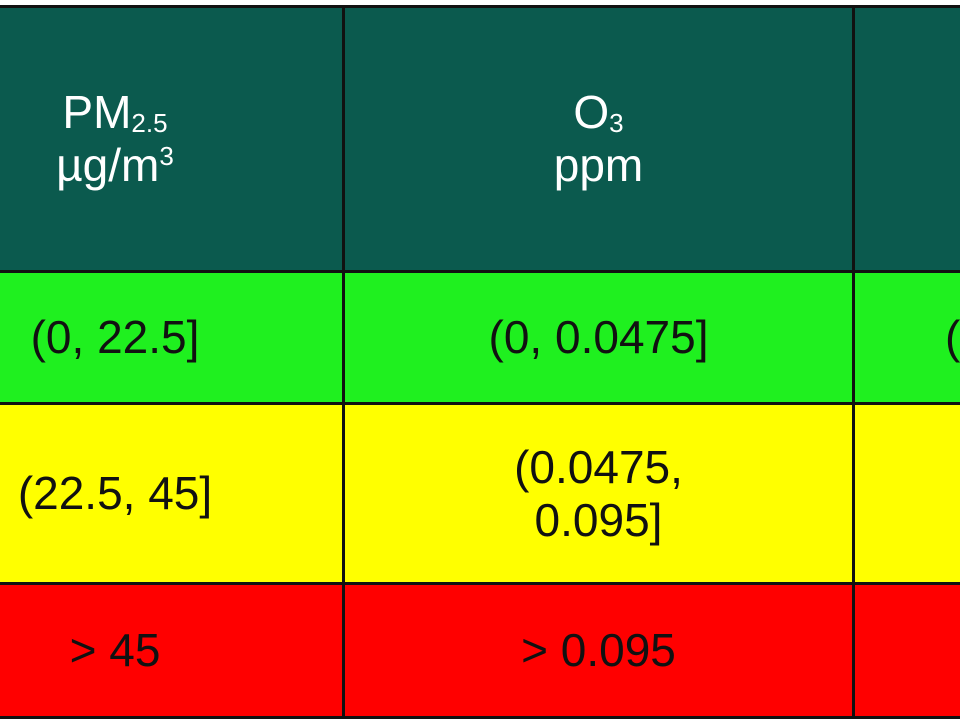 The height and width of the screenshot is (720, 960). What do you see at coordinates (115, 337) in the screenshot?
I see `cell-text: (0, 22.5]` at bounding box center [115, 337].